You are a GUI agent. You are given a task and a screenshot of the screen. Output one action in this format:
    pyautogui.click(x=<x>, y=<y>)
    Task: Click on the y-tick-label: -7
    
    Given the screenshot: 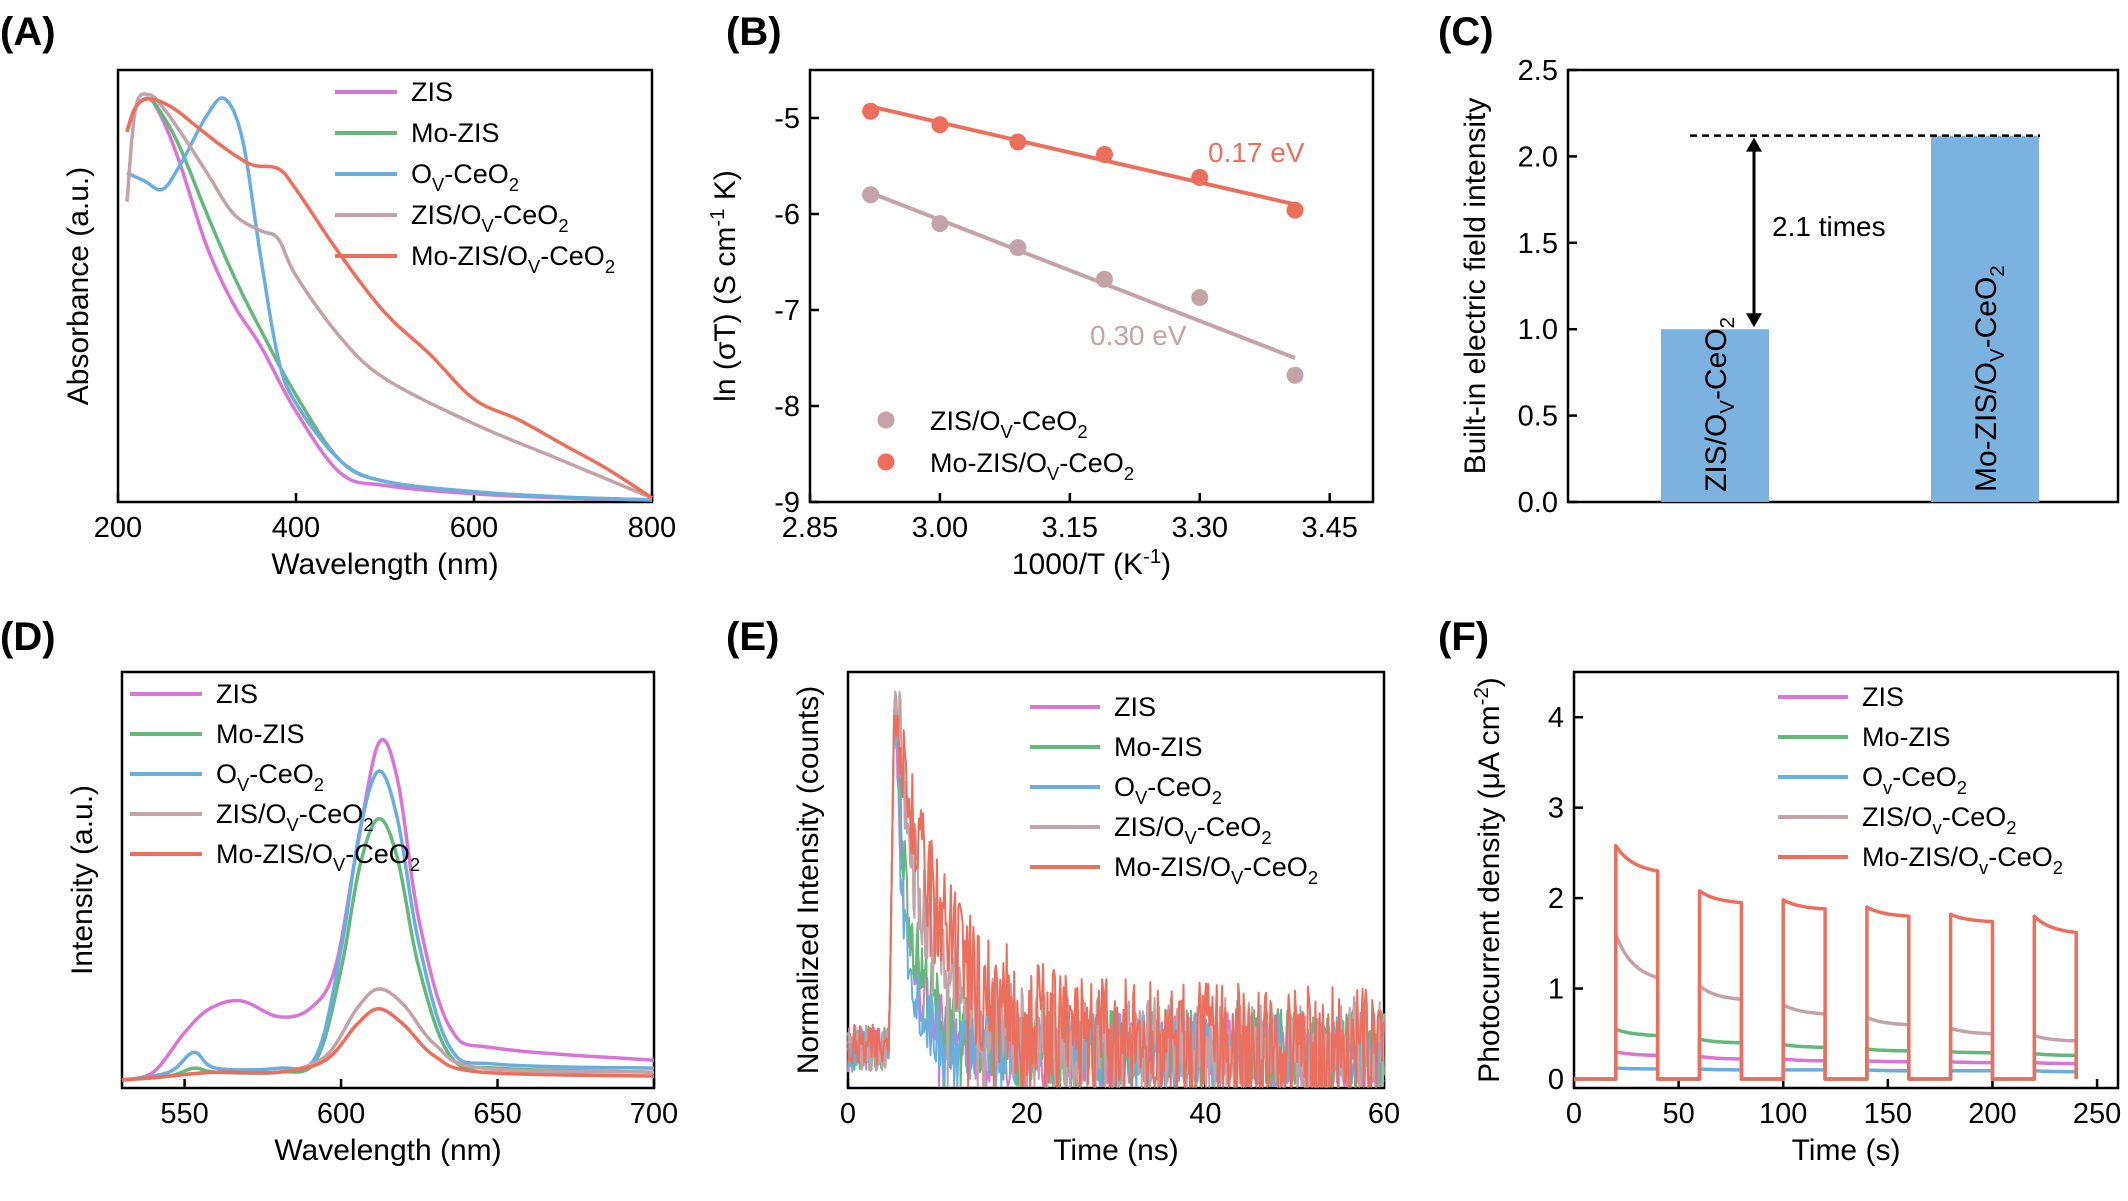 What is the action you would take?
    pyautogui.click(x=787, y=311)
    